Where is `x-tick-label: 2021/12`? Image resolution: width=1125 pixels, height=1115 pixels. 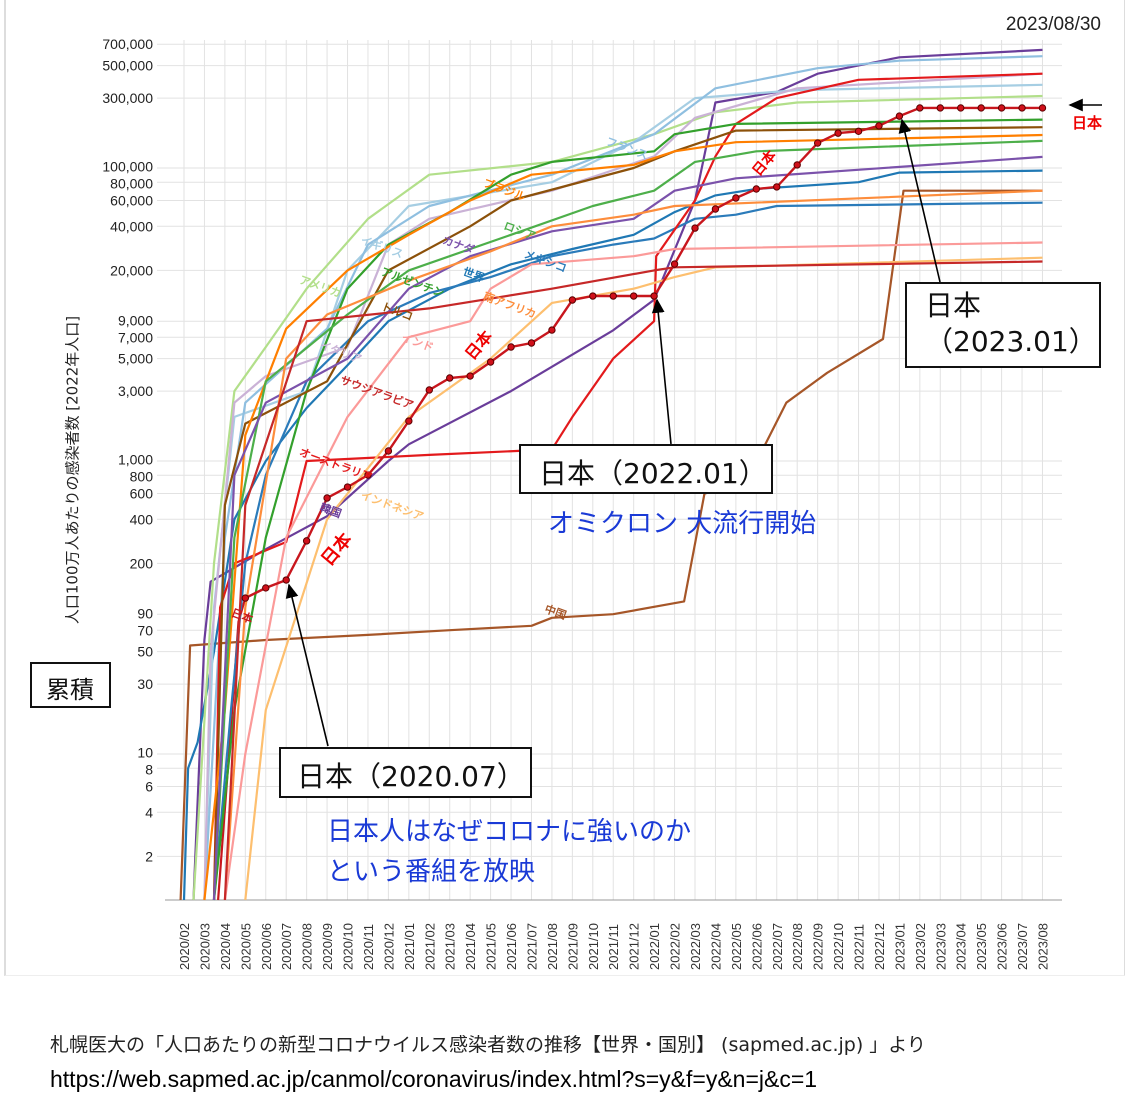 x-tick-label: 2021/12 is located at coordinates (634, 946).